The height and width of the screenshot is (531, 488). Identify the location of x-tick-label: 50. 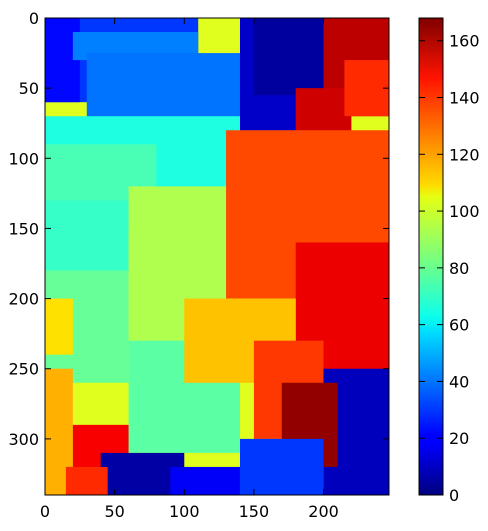
(114, 511).